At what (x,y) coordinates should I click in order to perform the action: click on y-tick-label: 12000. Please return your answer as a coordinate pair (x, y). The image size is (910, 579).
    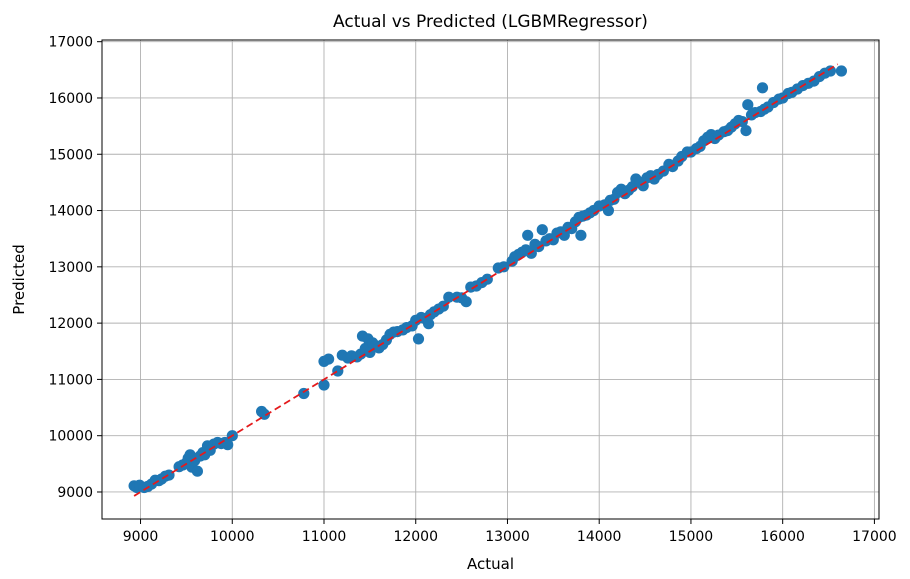
    Looking at the image, I should click on (70, 324).